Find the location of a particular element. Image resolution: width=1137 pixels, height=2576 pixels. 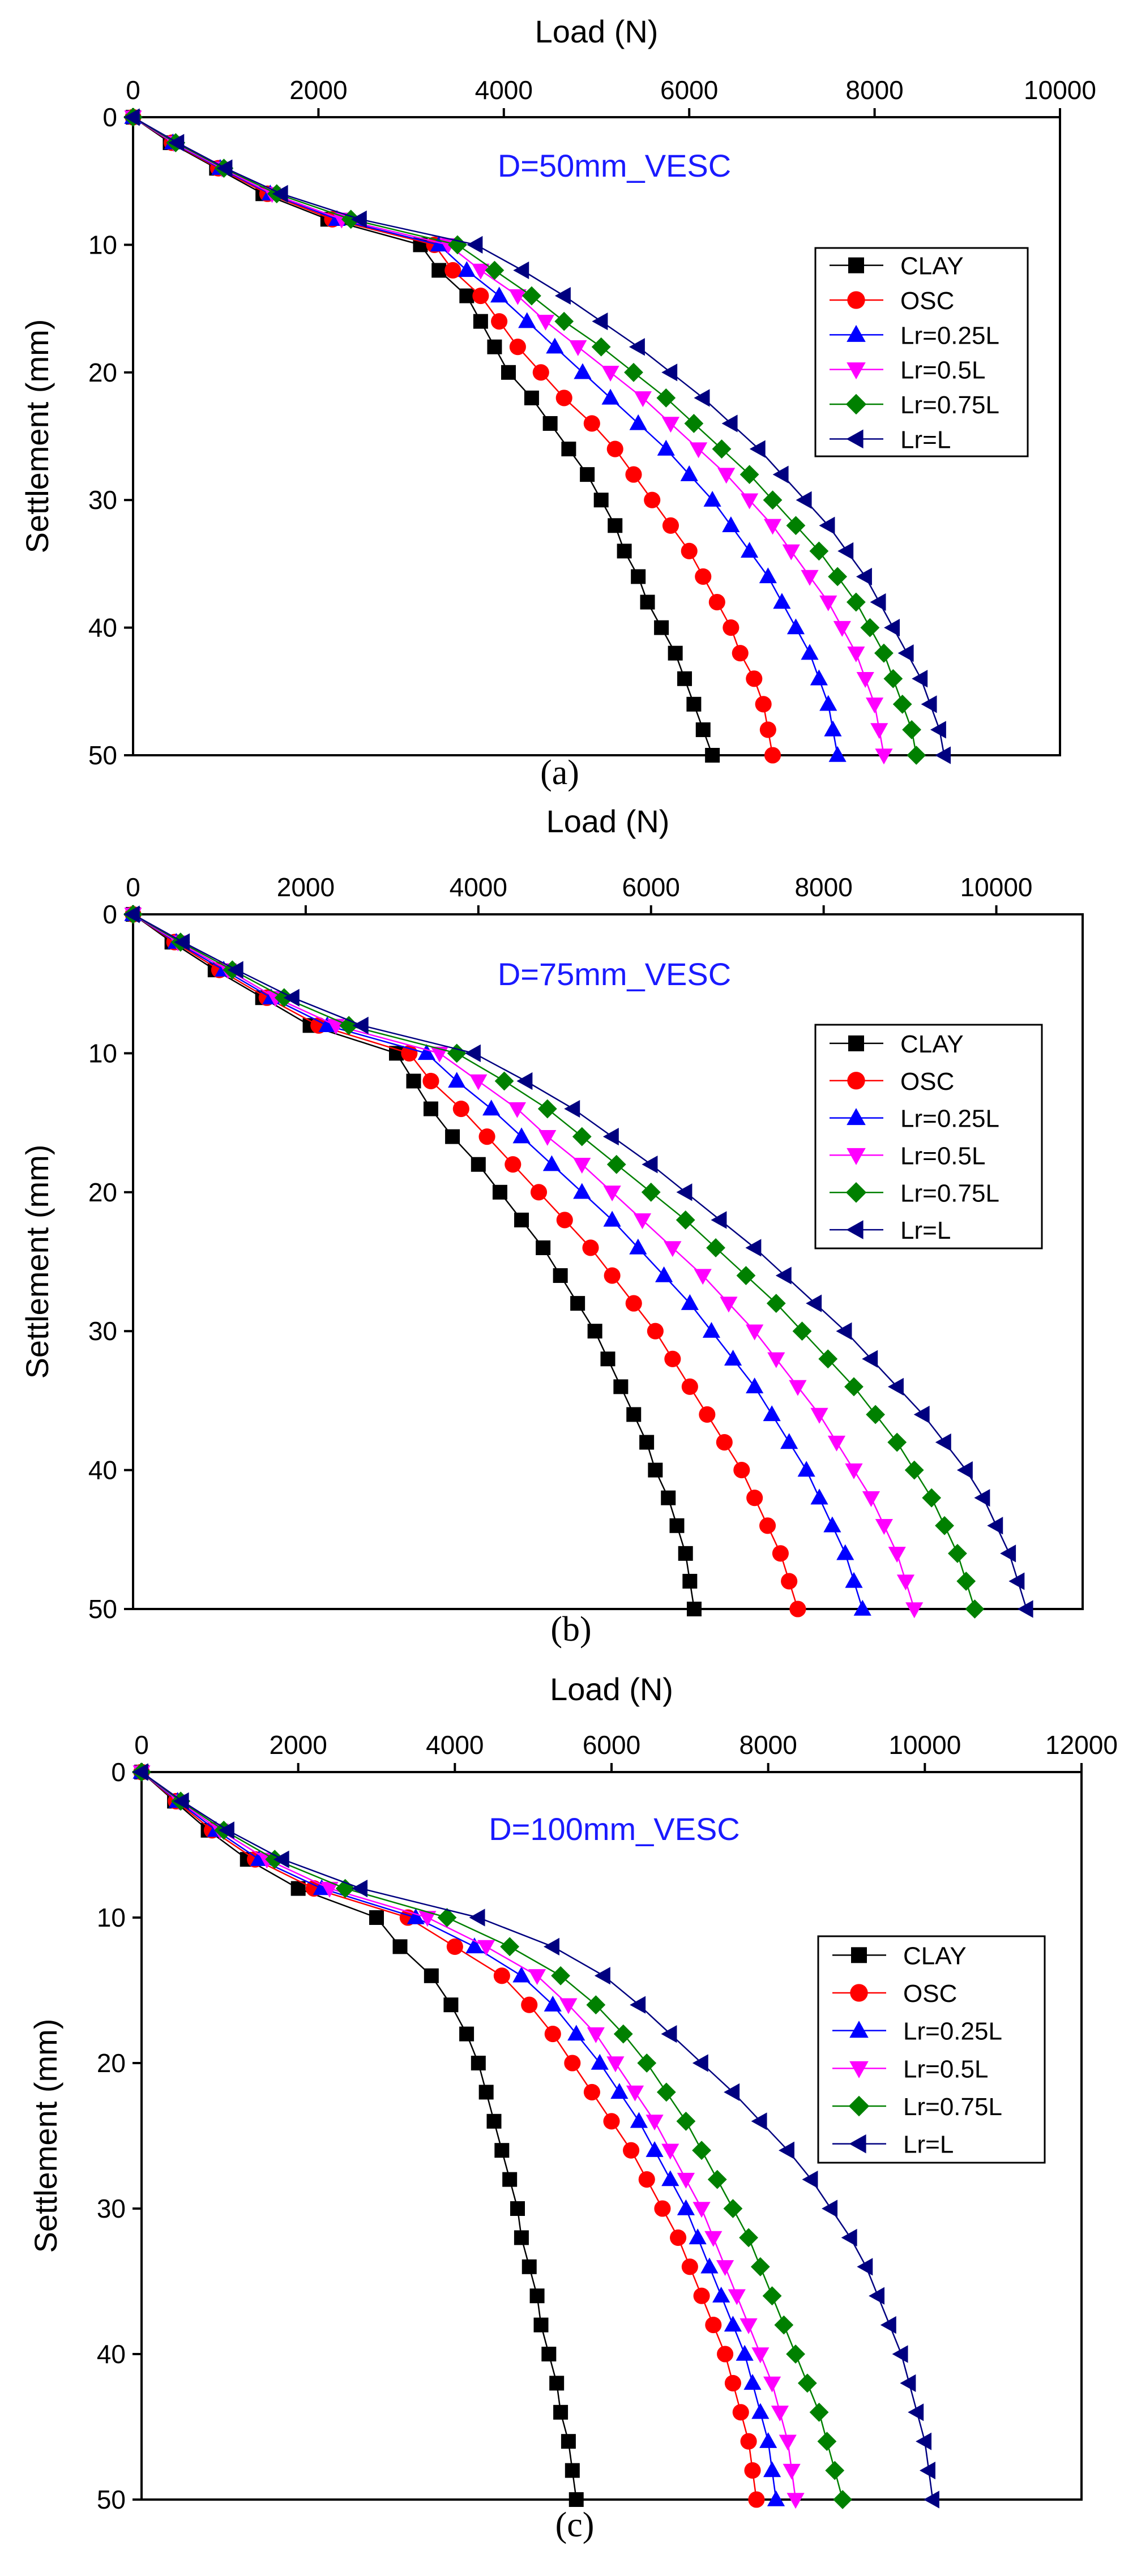

x-axis-label: Load (N) is located at coordinates (608, 821).